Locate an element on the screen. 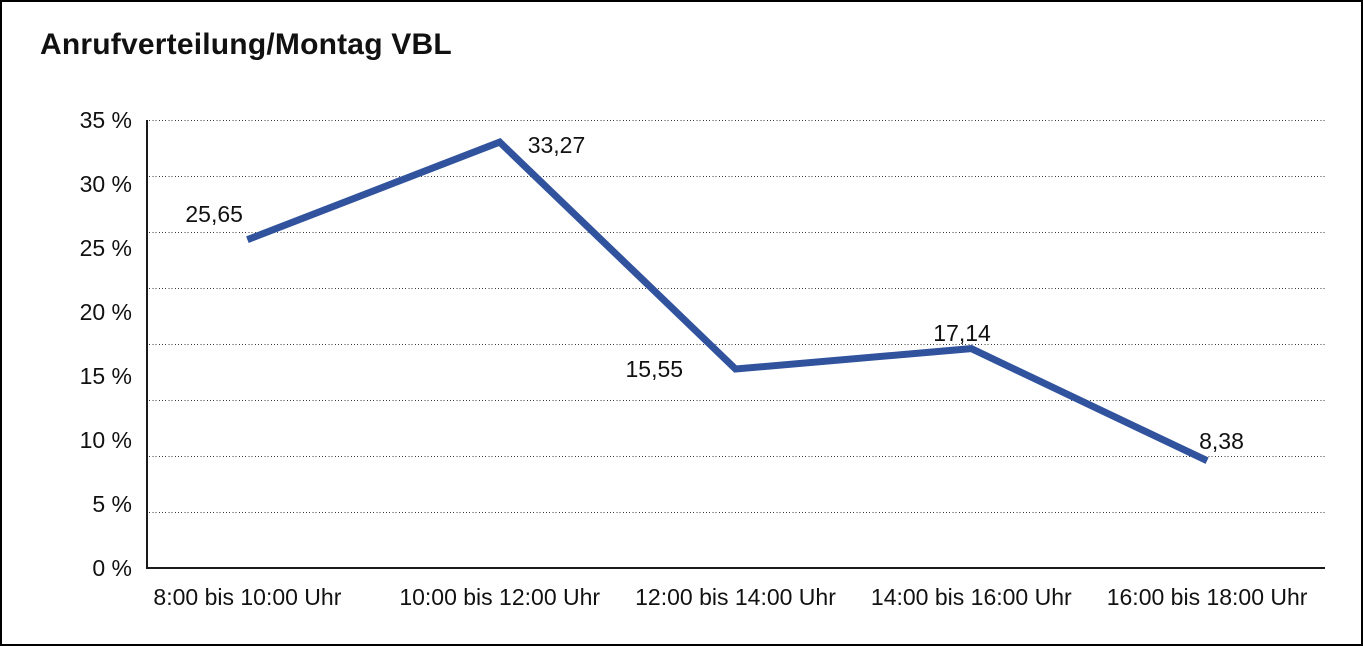  x-tick-label: 12:00 bis 14:00 Uhr is located at coordinates (735, 597).